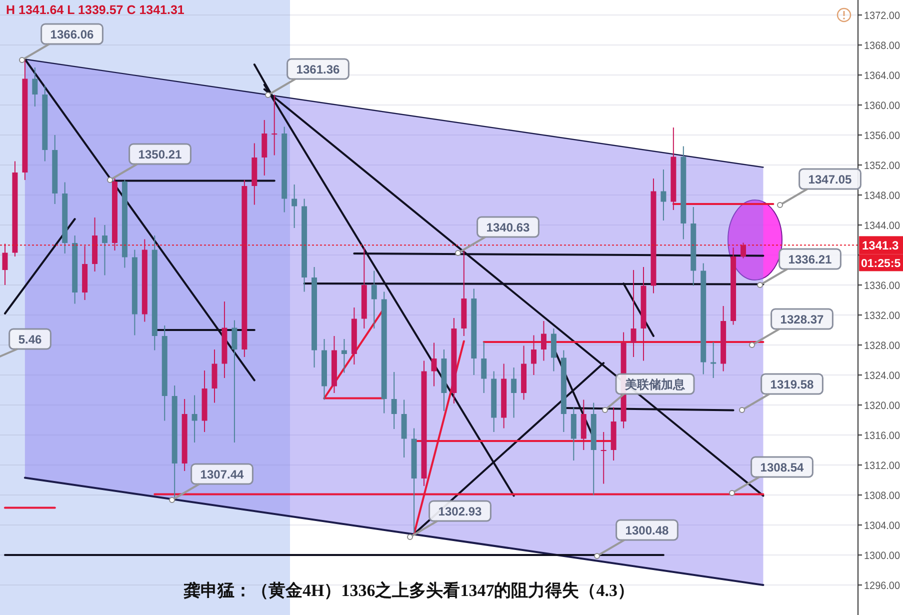 The width and height of the screenshot is (903, 615). I want to click on y-tick-label: 1336.00, so click(883, 286).